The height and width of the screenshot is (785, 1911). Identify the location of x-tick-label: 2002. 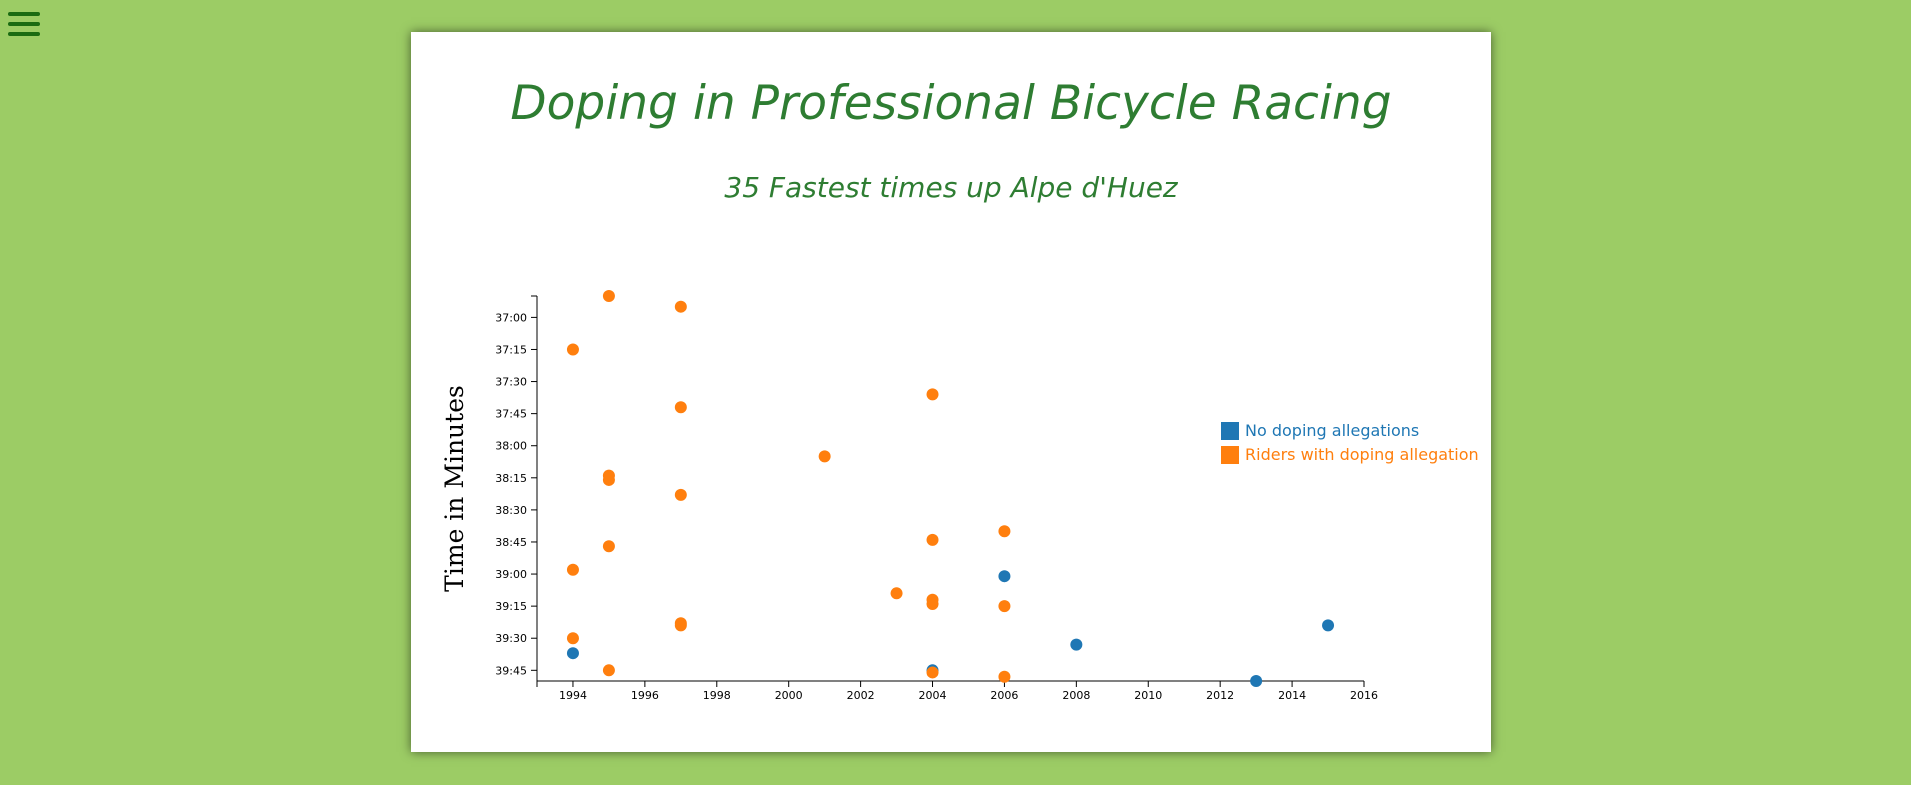
(861, 695).